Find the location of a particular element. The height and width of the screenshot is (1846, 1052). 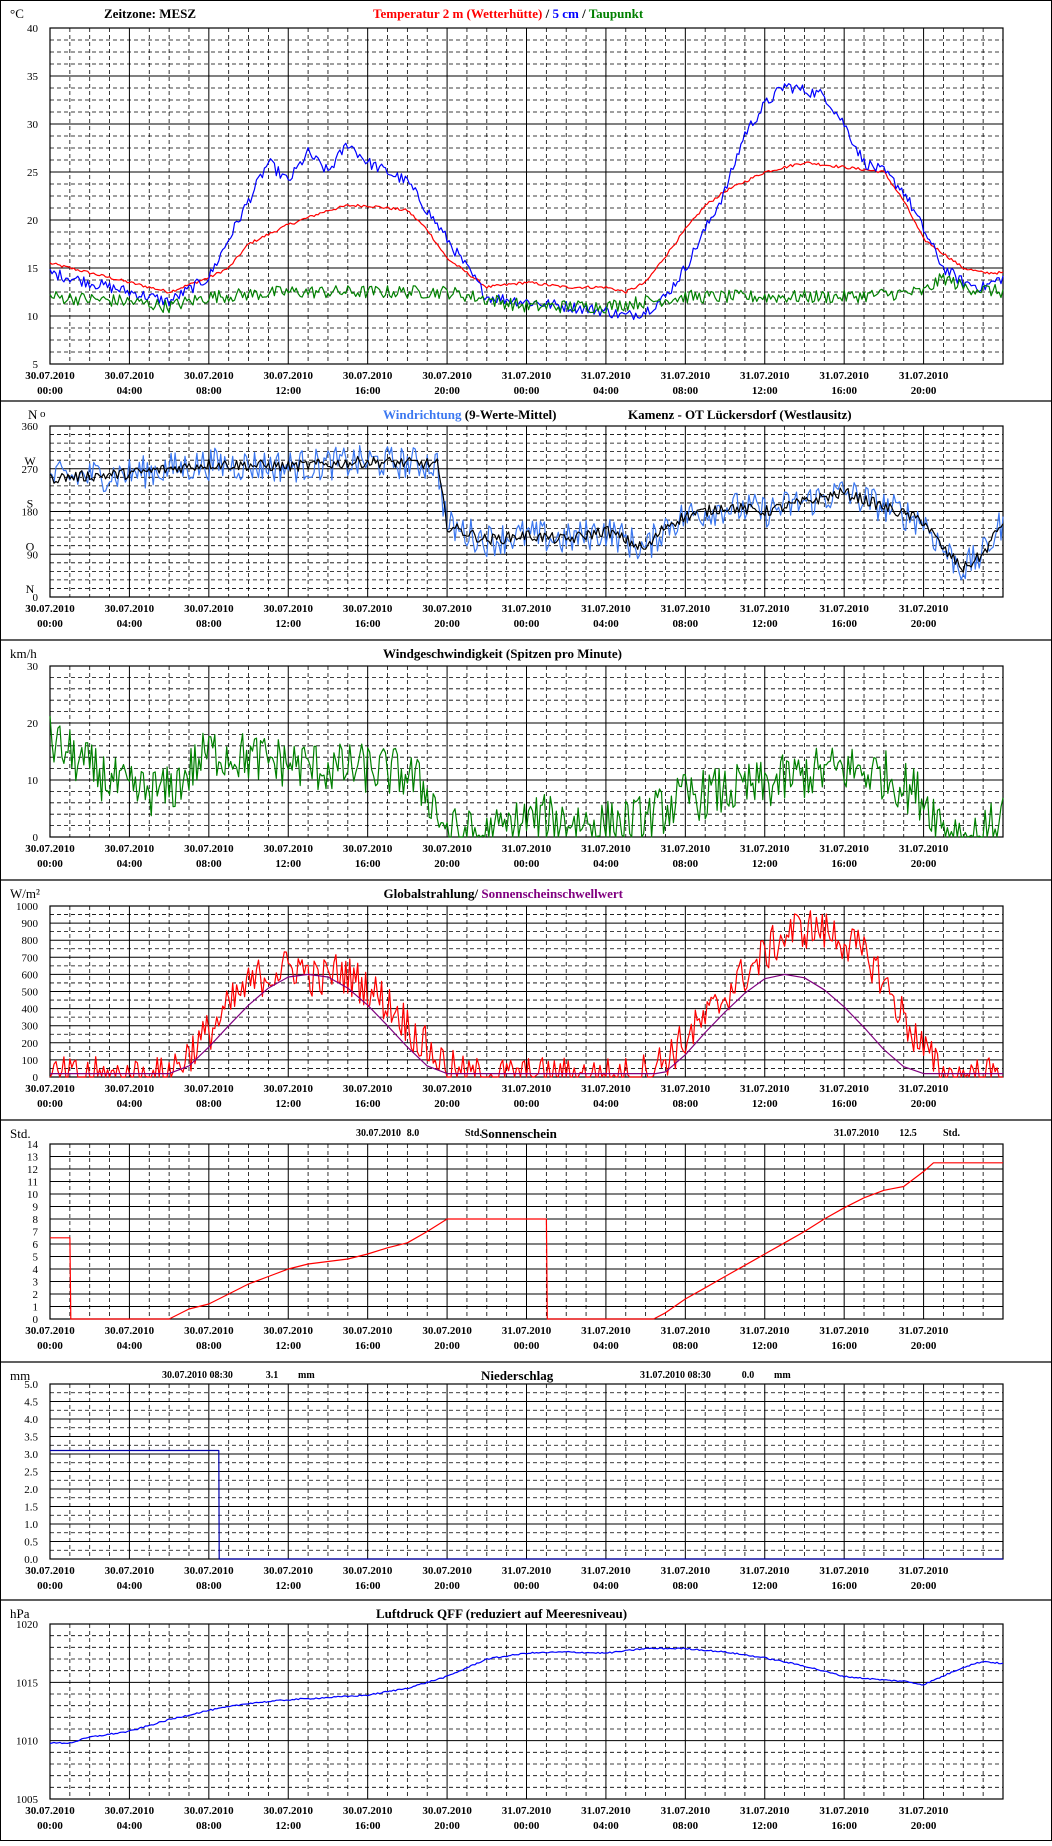

title-part: Taupunkt is located at coordinates (616, 13).